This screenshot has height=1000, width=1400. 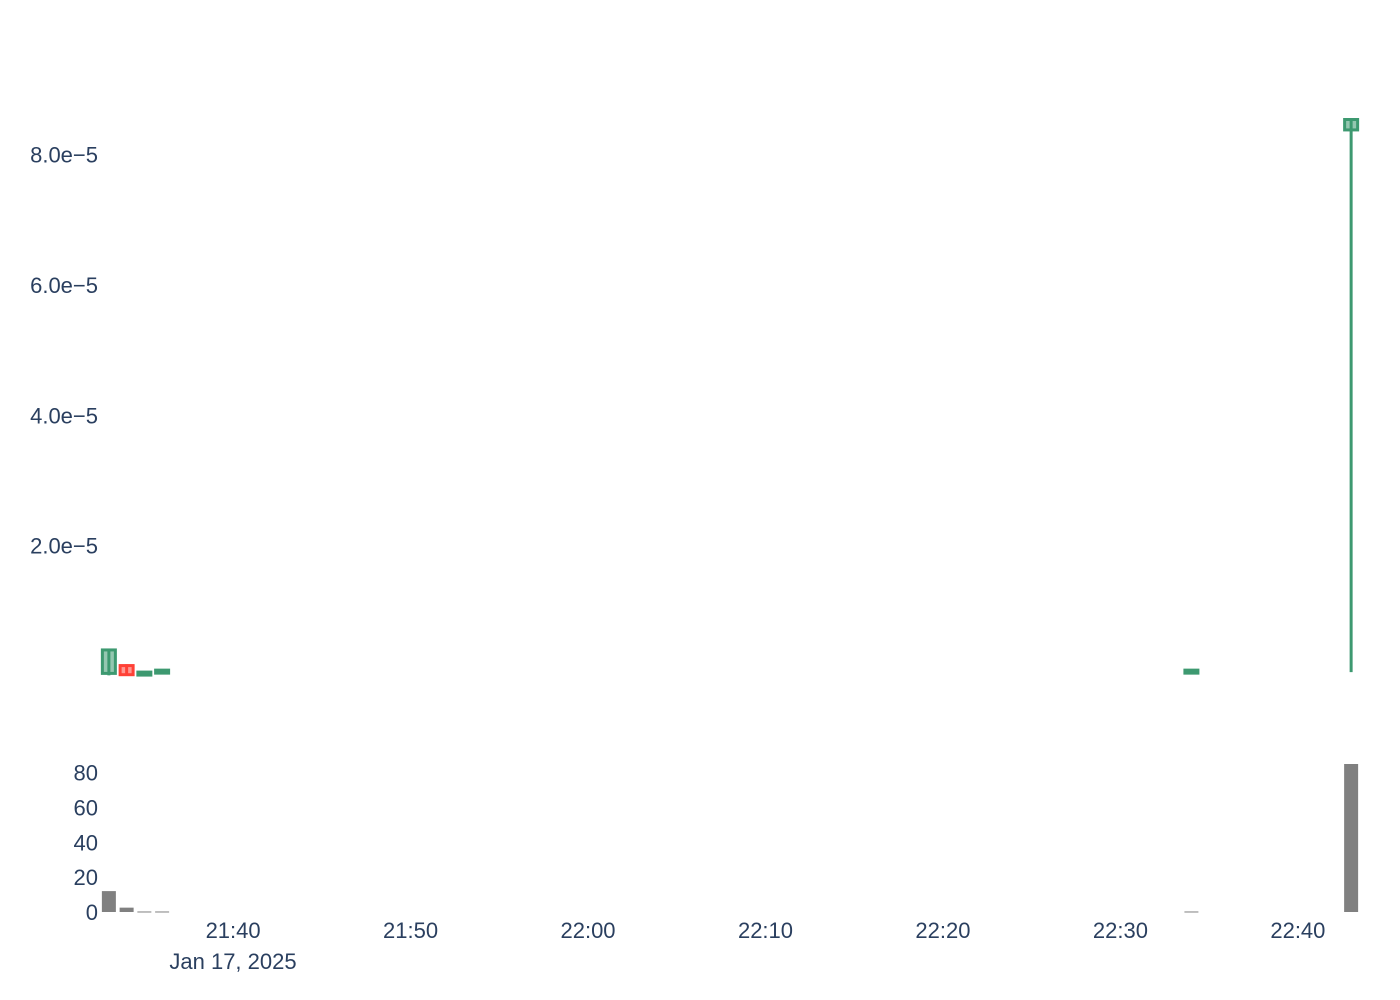 I want to click on price-y-tick-label: 8.0e−5, so click(x=64, y=155).